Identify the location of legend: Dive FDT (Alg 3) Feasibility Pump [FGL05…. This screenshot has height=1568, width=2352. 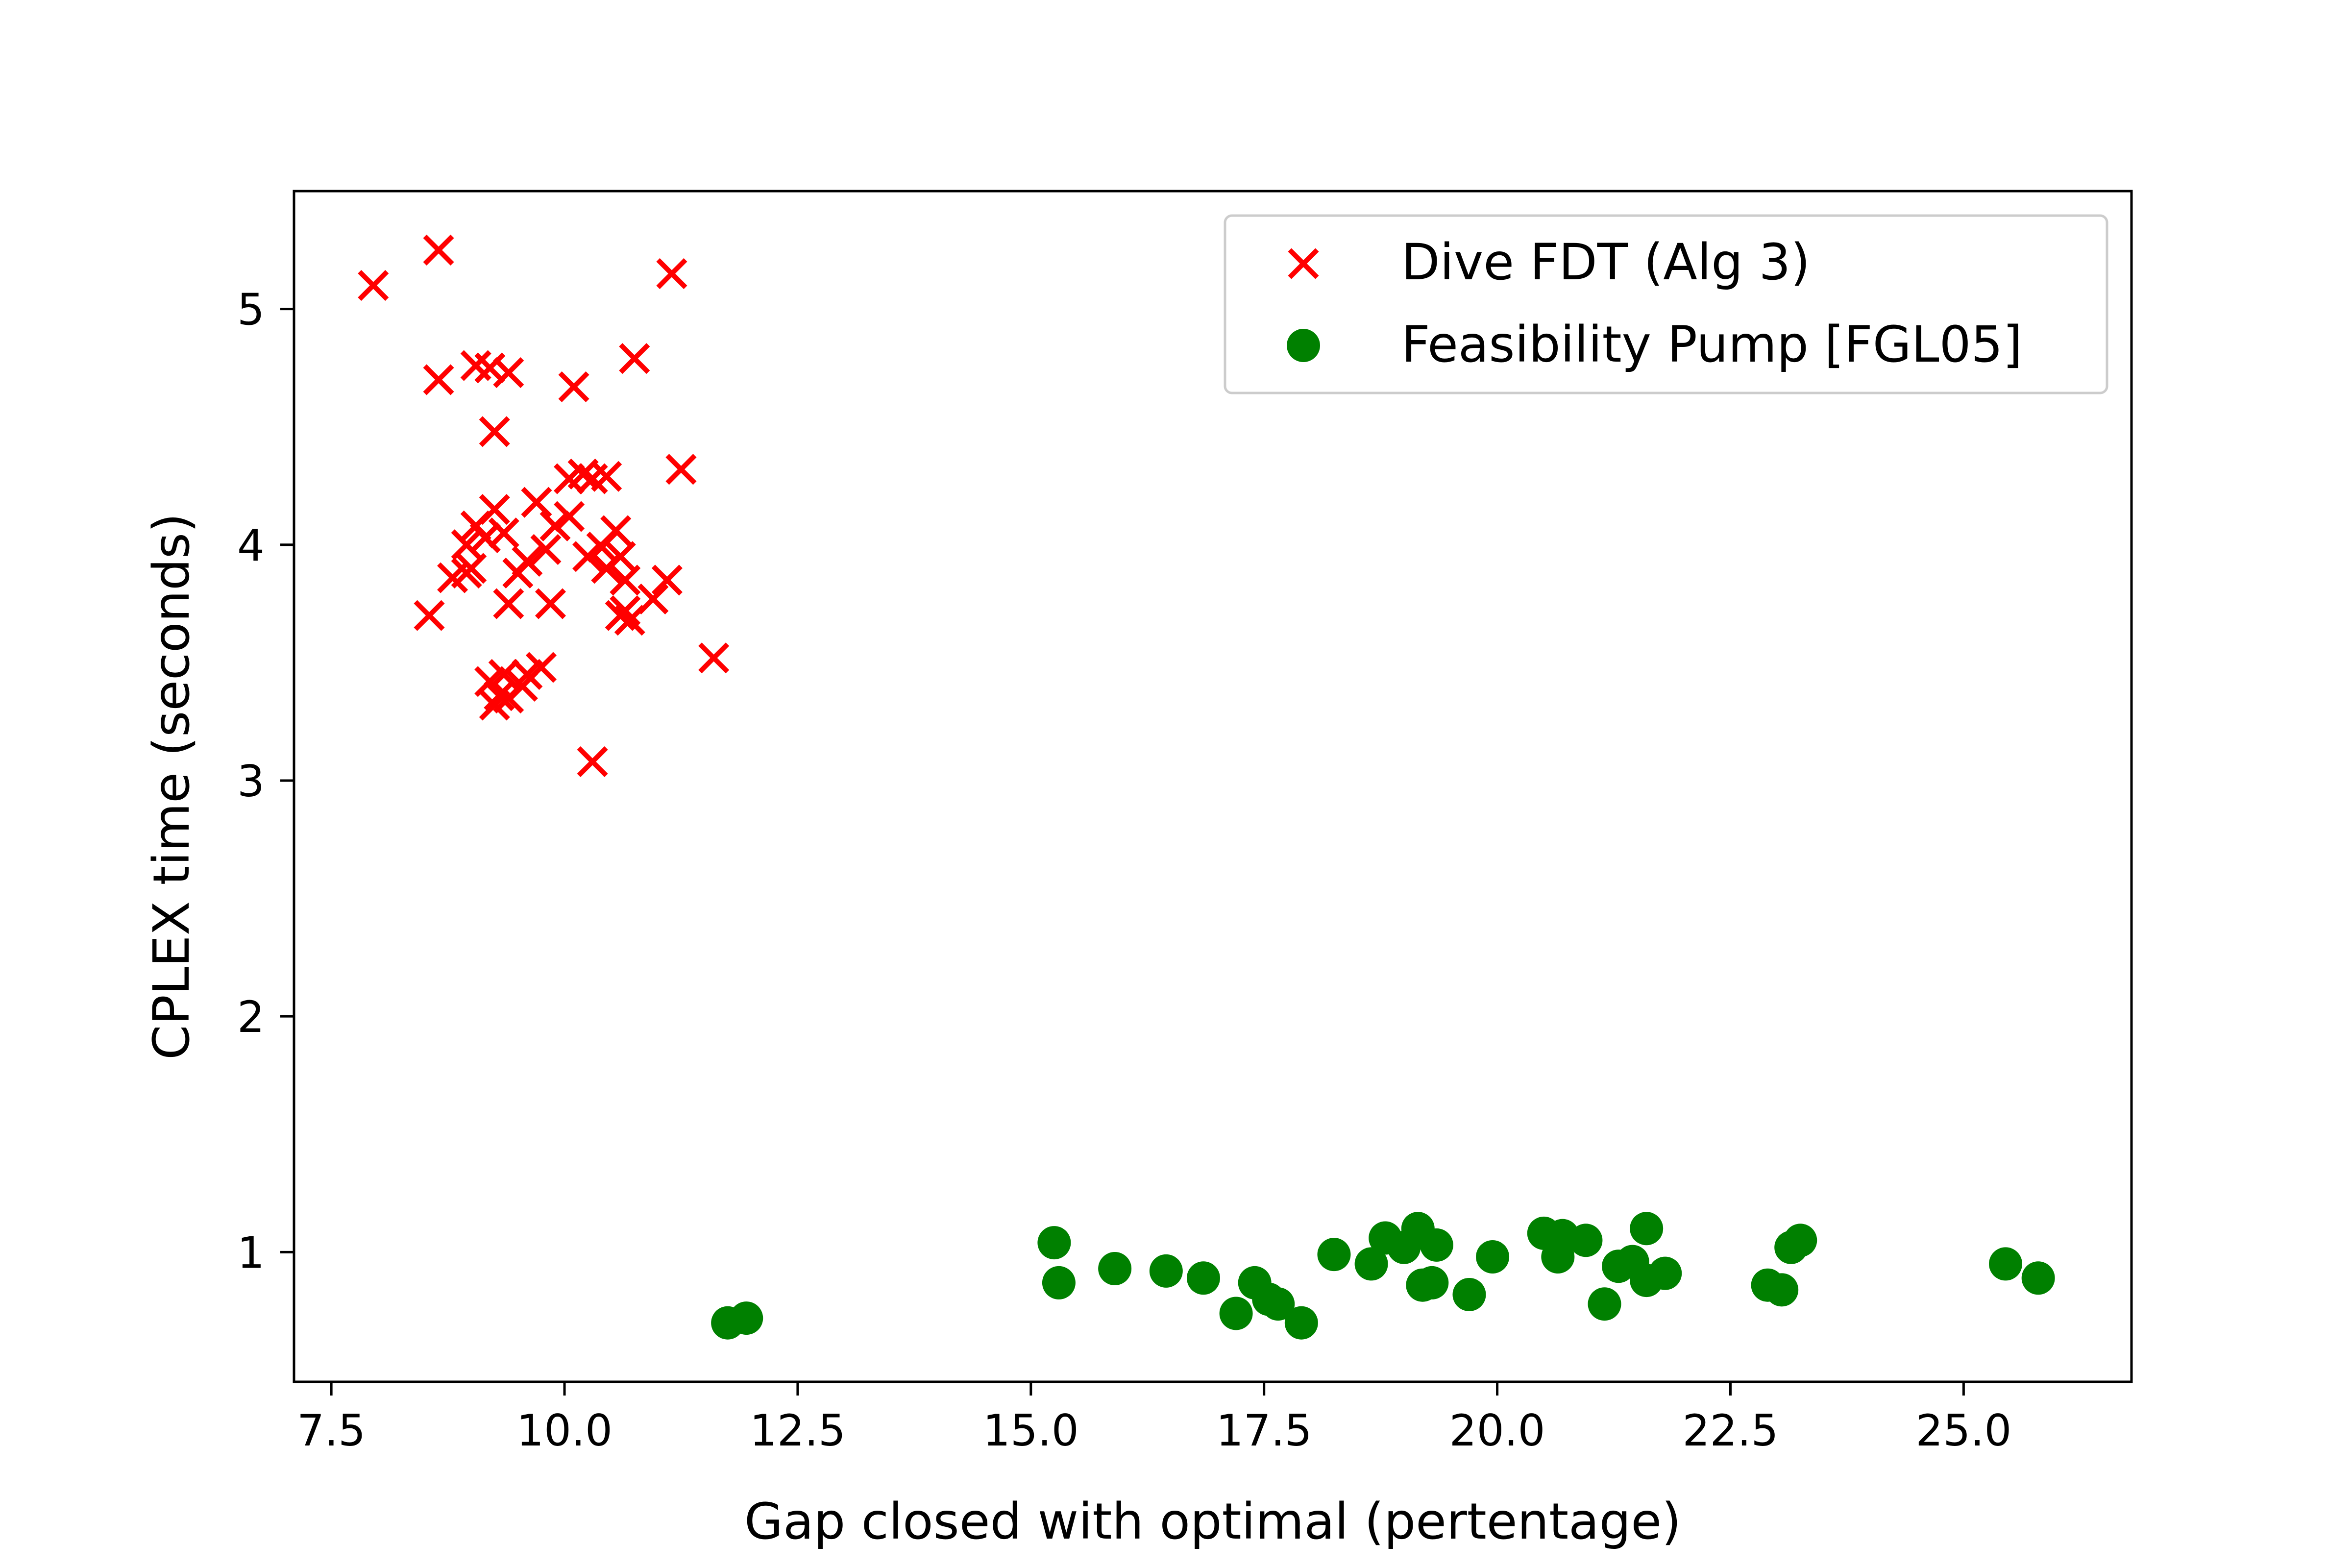
(1666, 304).